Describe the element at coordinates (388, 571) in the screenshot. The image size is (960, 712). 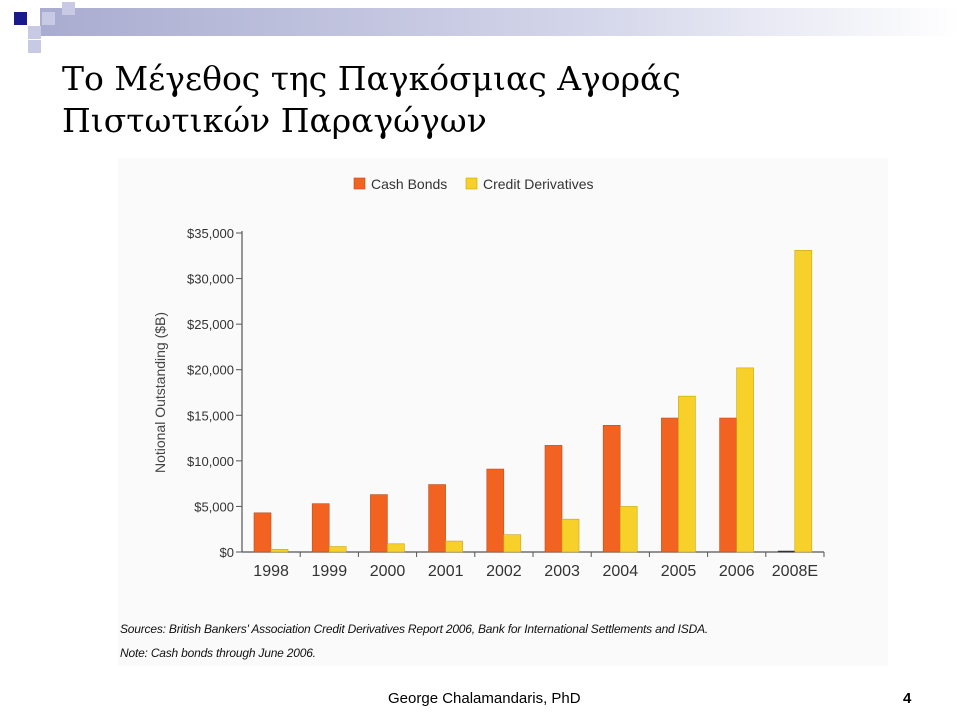
I see `x-tick-label-2000: 2000` at that location.